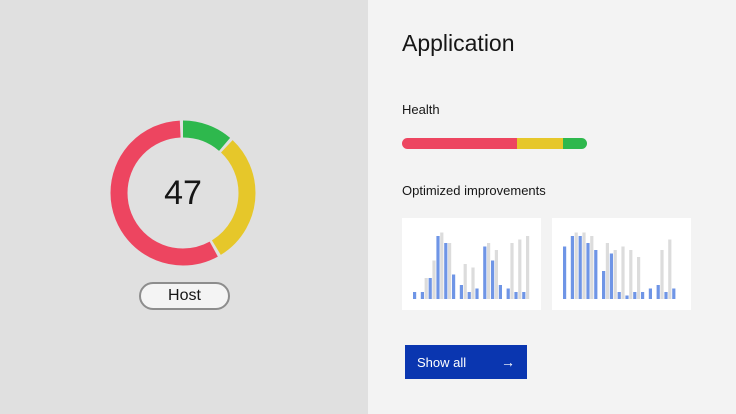  I want to click on health-segment-red, so click(459, 143).